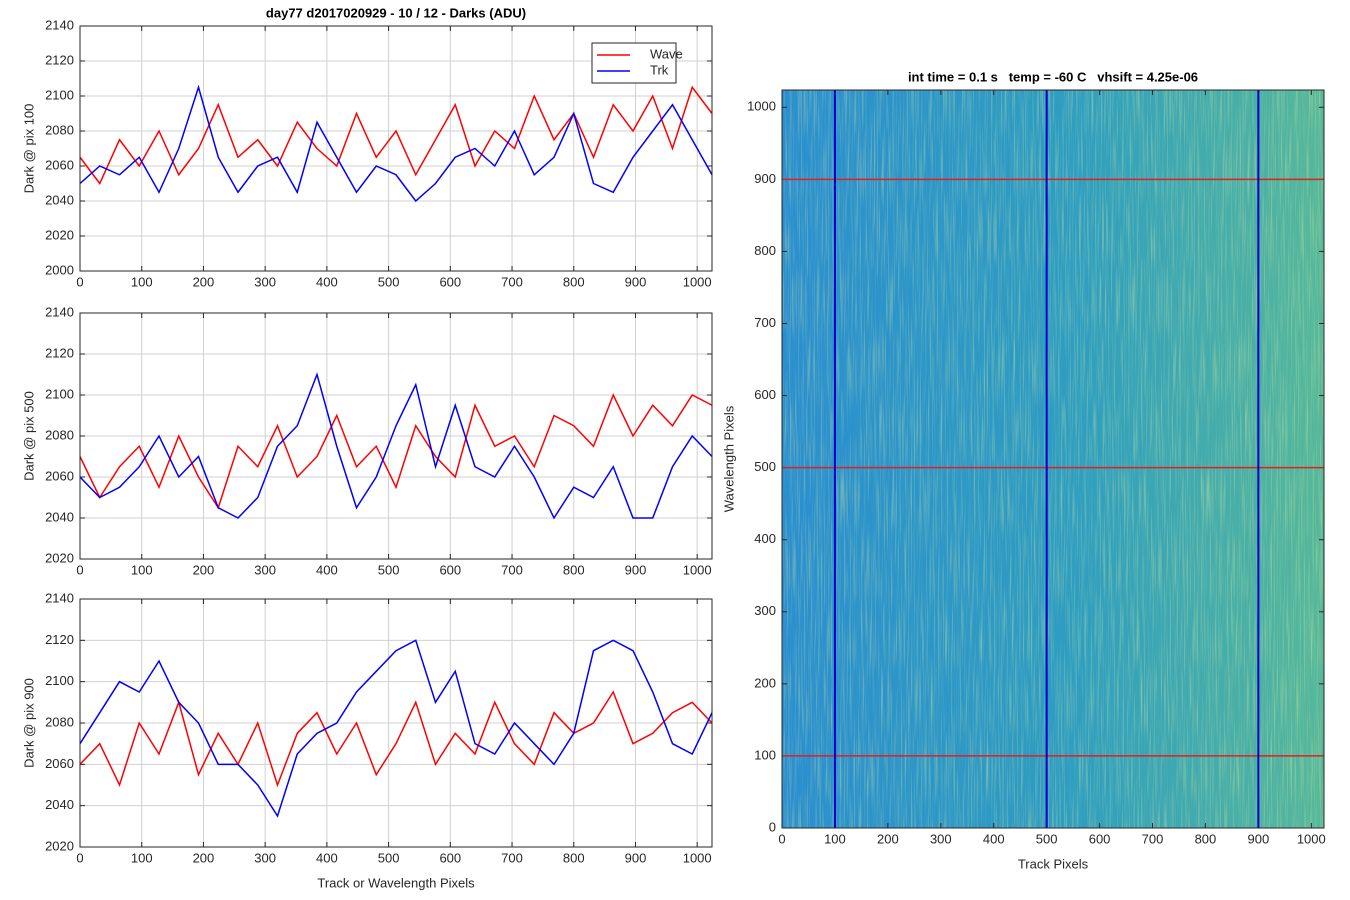 The width and height of the screenshot is (1350, 900). What do you see at coordinates (765, 610) in the screenshot?
I see `y-tick-label: 300` at bounding box center [765, 610].